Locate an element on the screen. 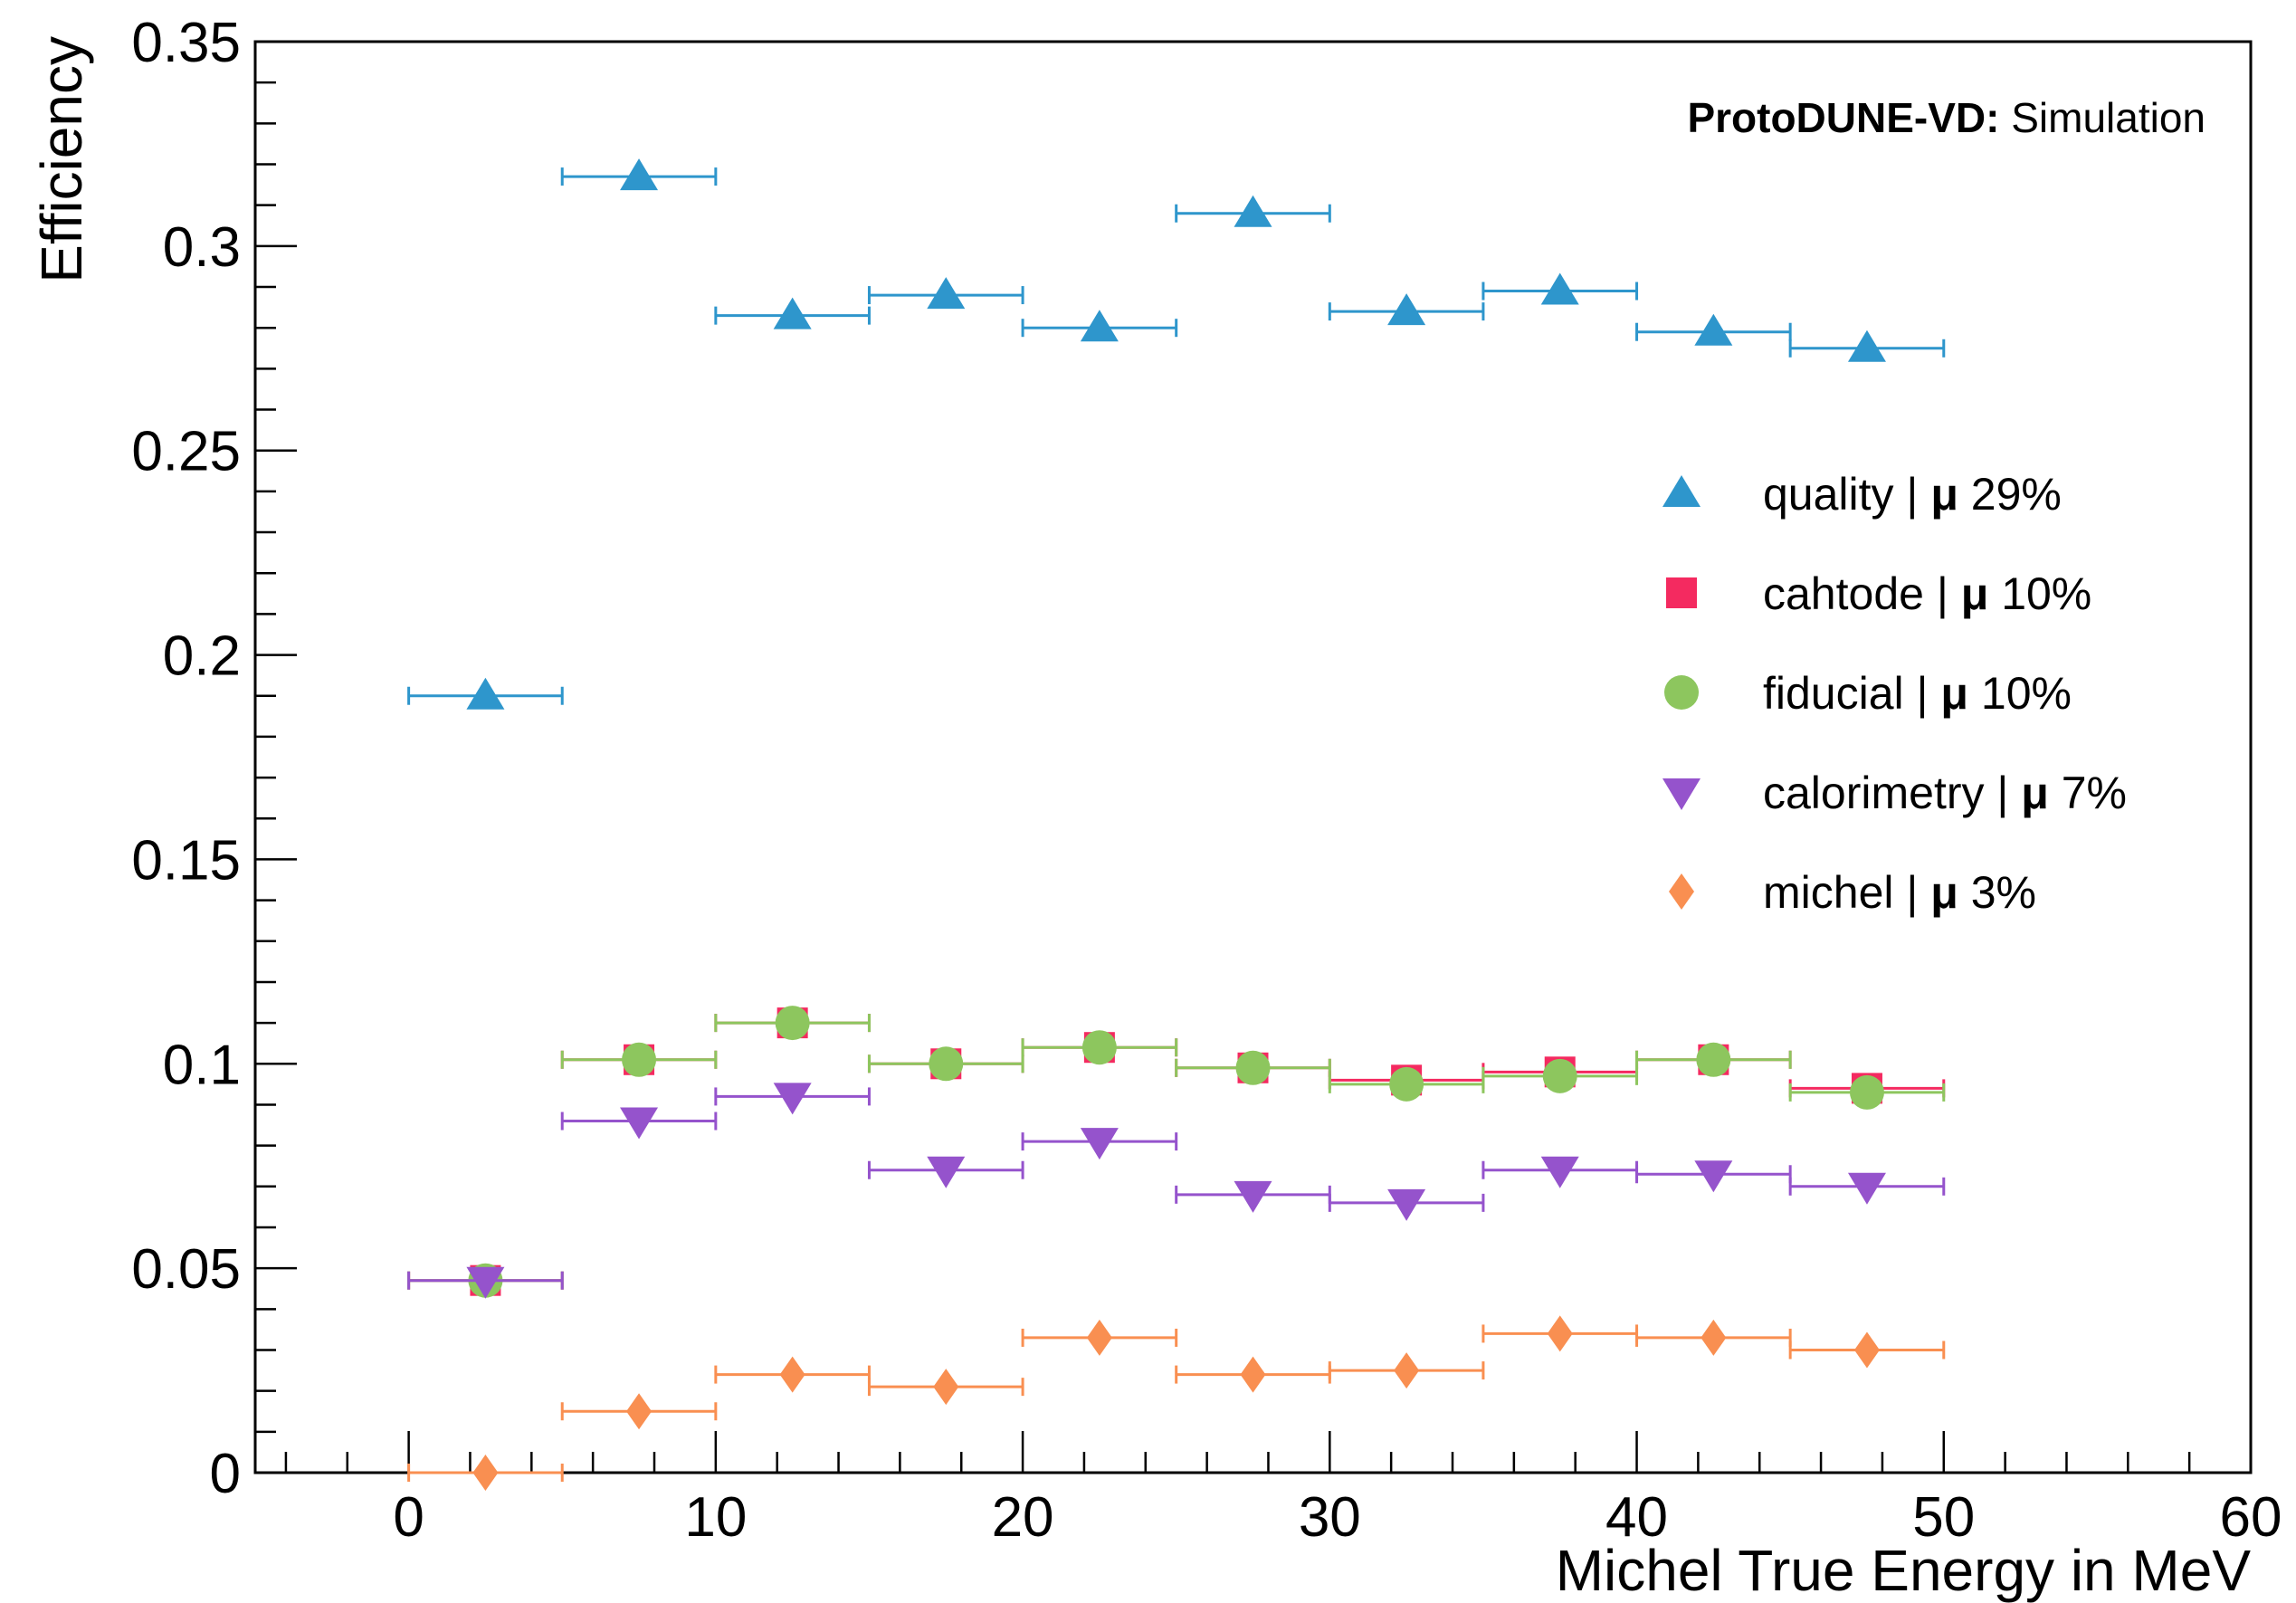 The height and width of the screenshot is (1603, 2296). legend-entry-fiducial: fiducial | μ 10% is located at coordinates (1868, 693).